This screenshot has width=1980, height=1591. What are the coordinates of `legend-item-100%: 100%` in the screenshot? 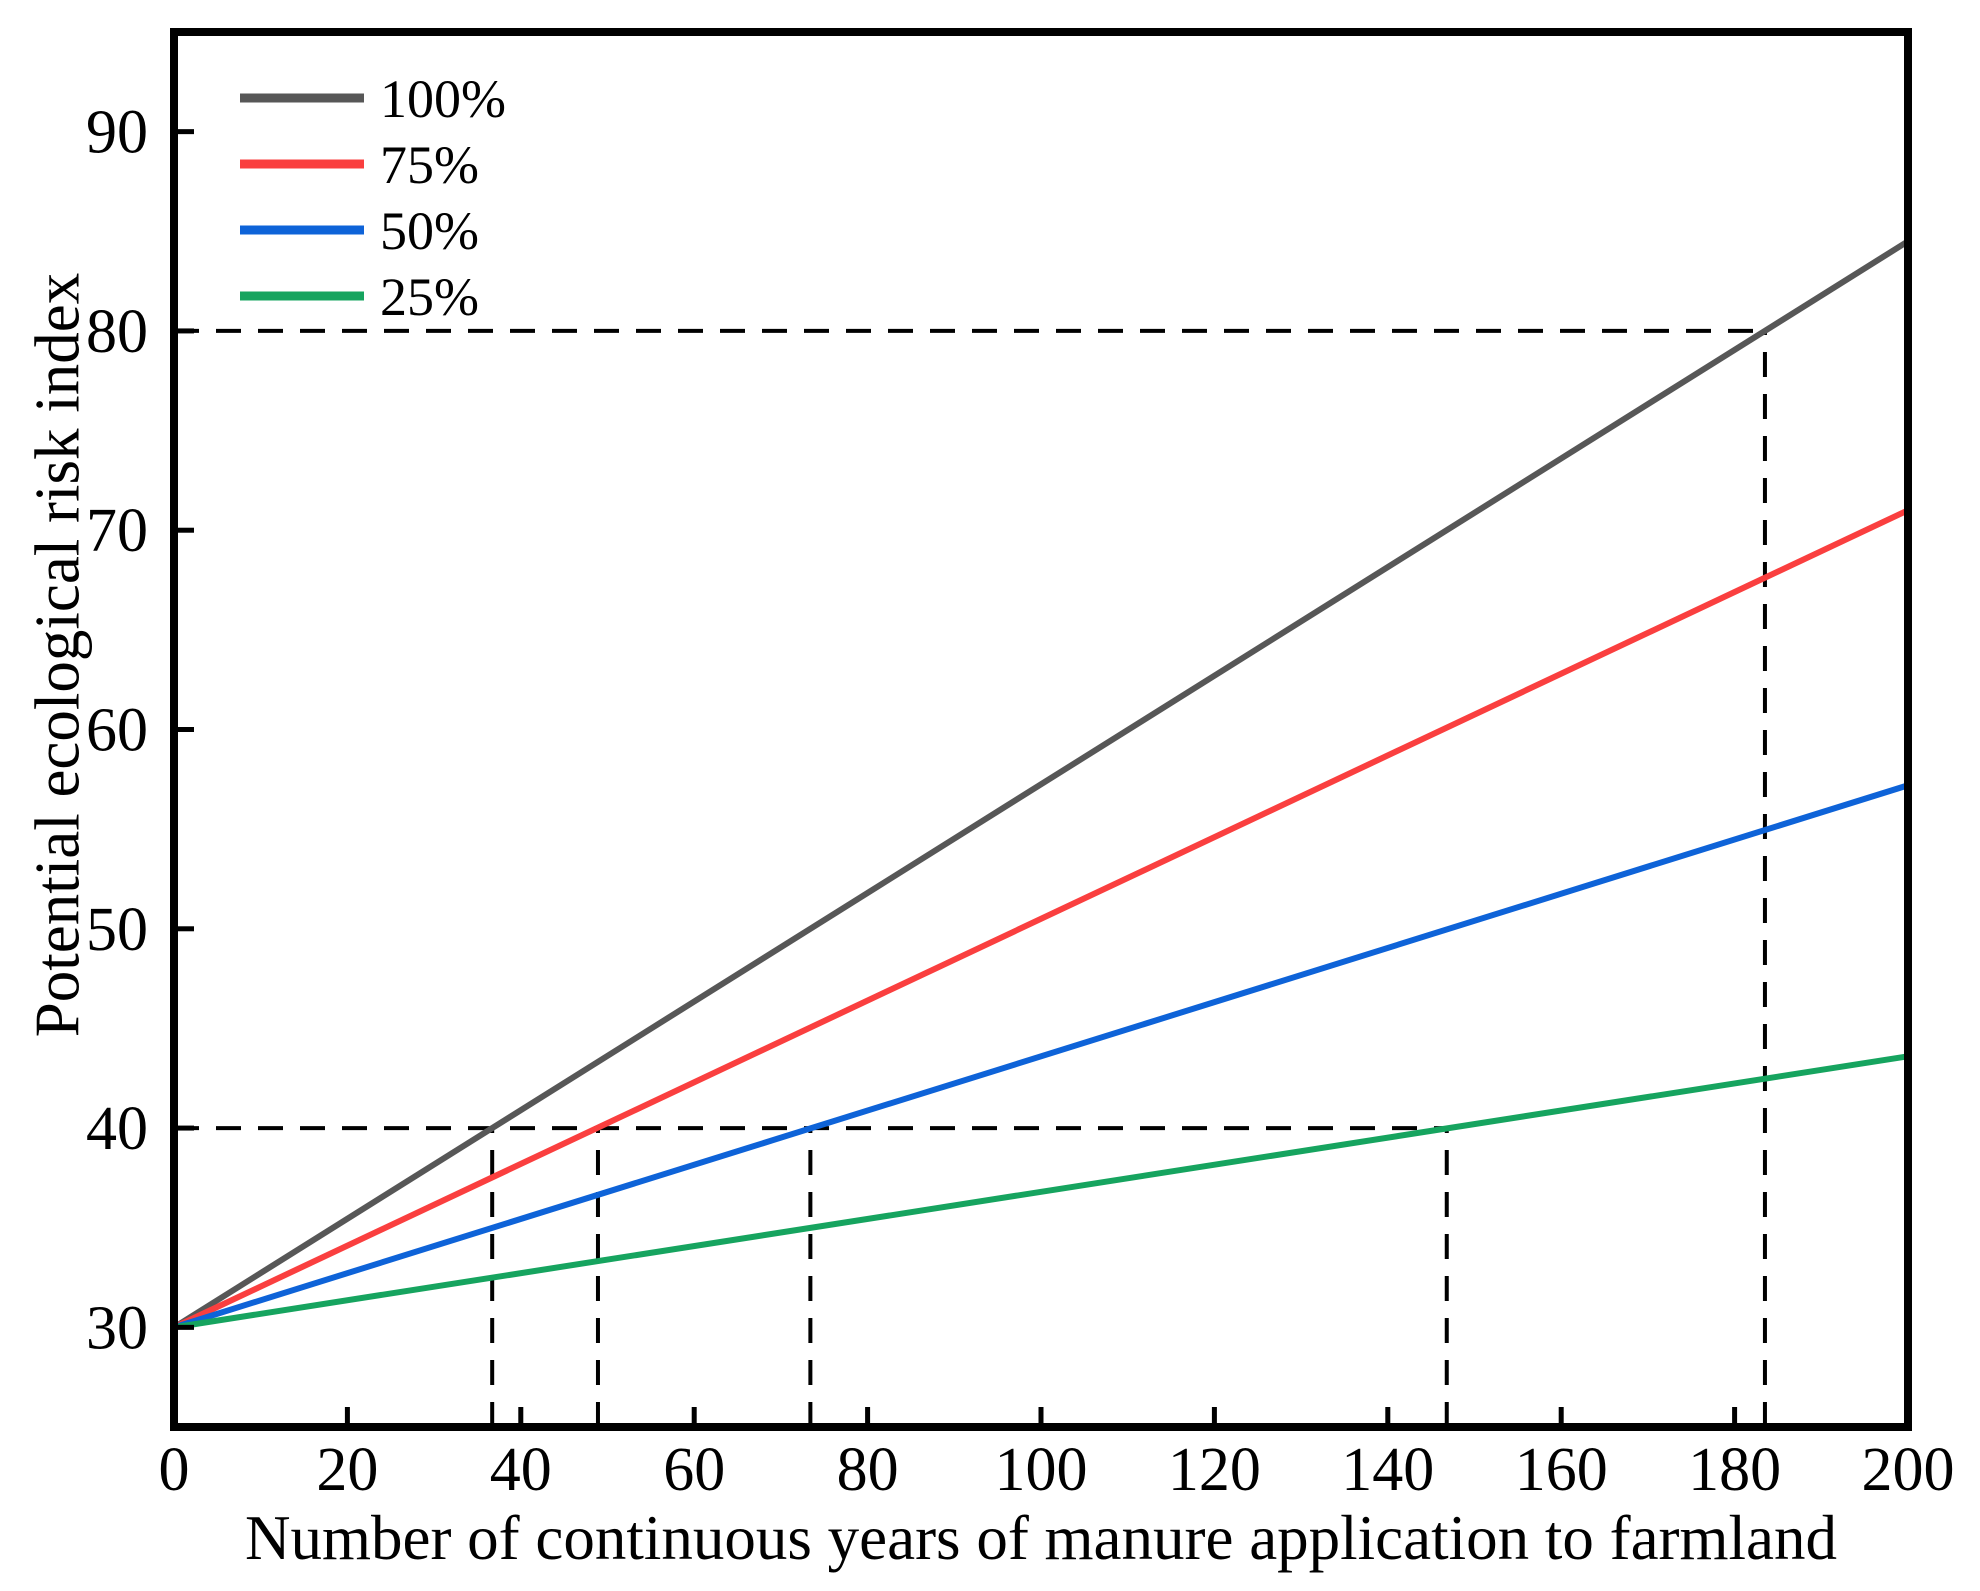 It's located at (373, 99).